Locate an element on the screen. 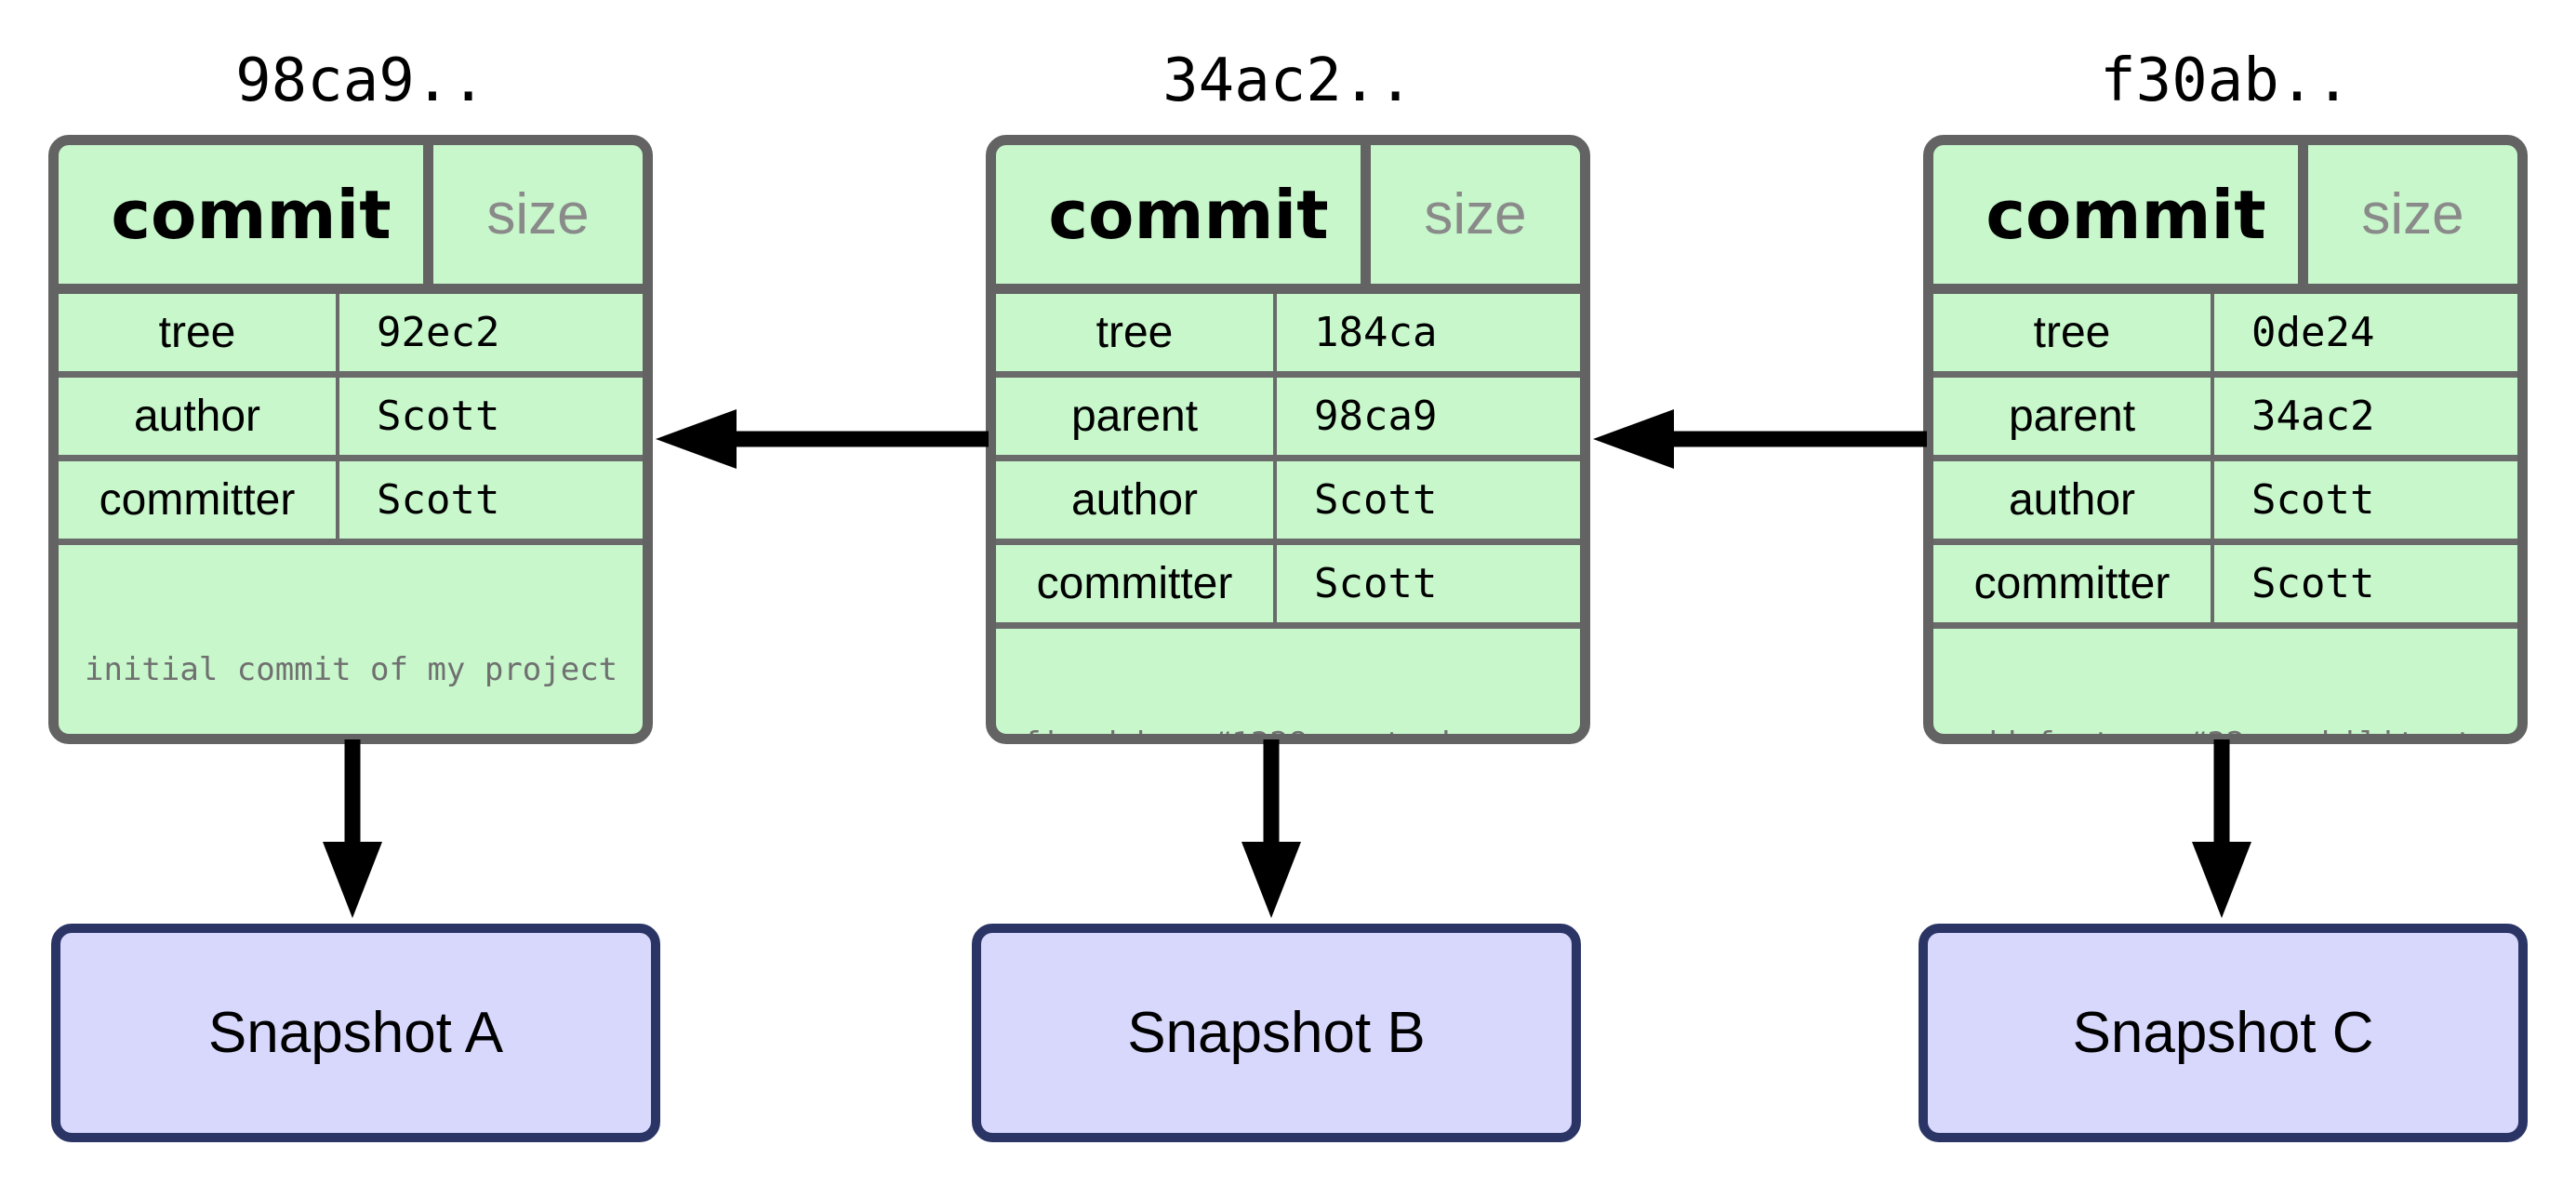 This screenshot has width=2576, height=1185. commit-message-line: initial commit of my project is located at coordinates (351, 669).